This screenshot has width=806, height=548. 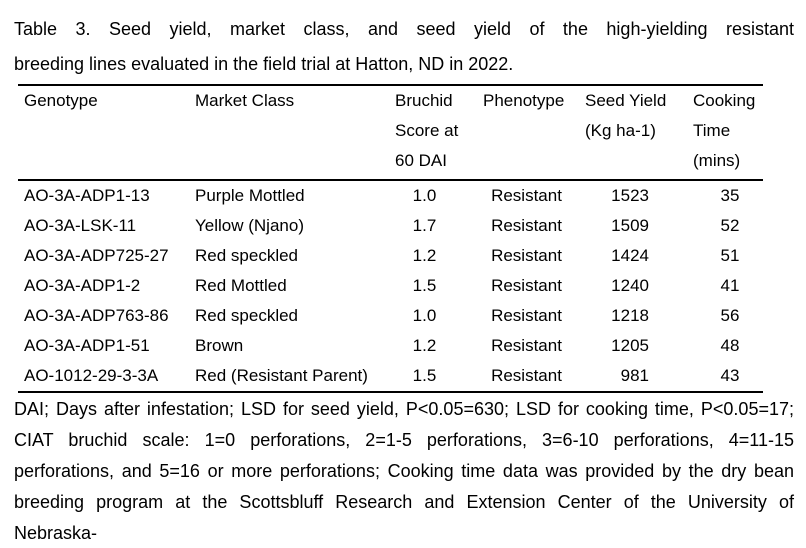 I want to click on genotype-cell: AO-3A-ADP725-27, so click(x=96, y=255).